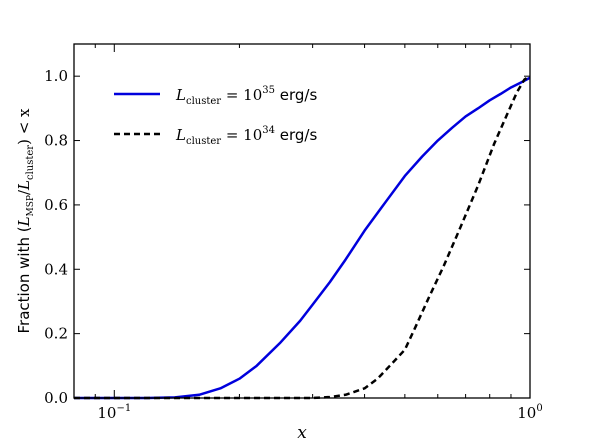 The image size is (590, 443). Describe the element at coordinates (31, 205) in the screenshot. I see `y-axis-label-msp-sub: MSP` at that location.